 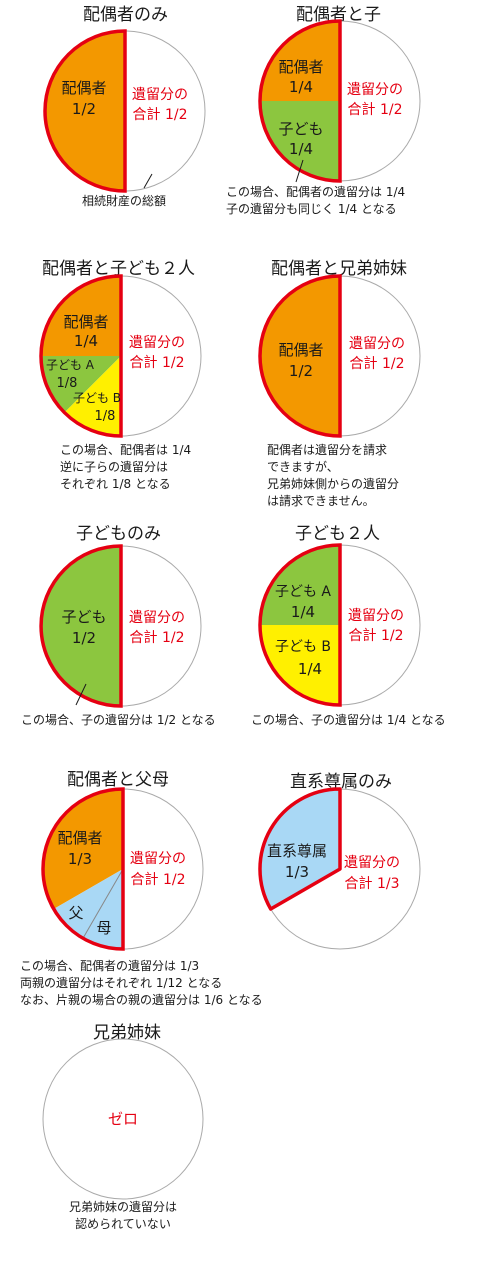 What do you see at coordinates (105, 416) in the screenshot?
I see `slice-value-child-b: 1/8` at bounding box center [105, 416].